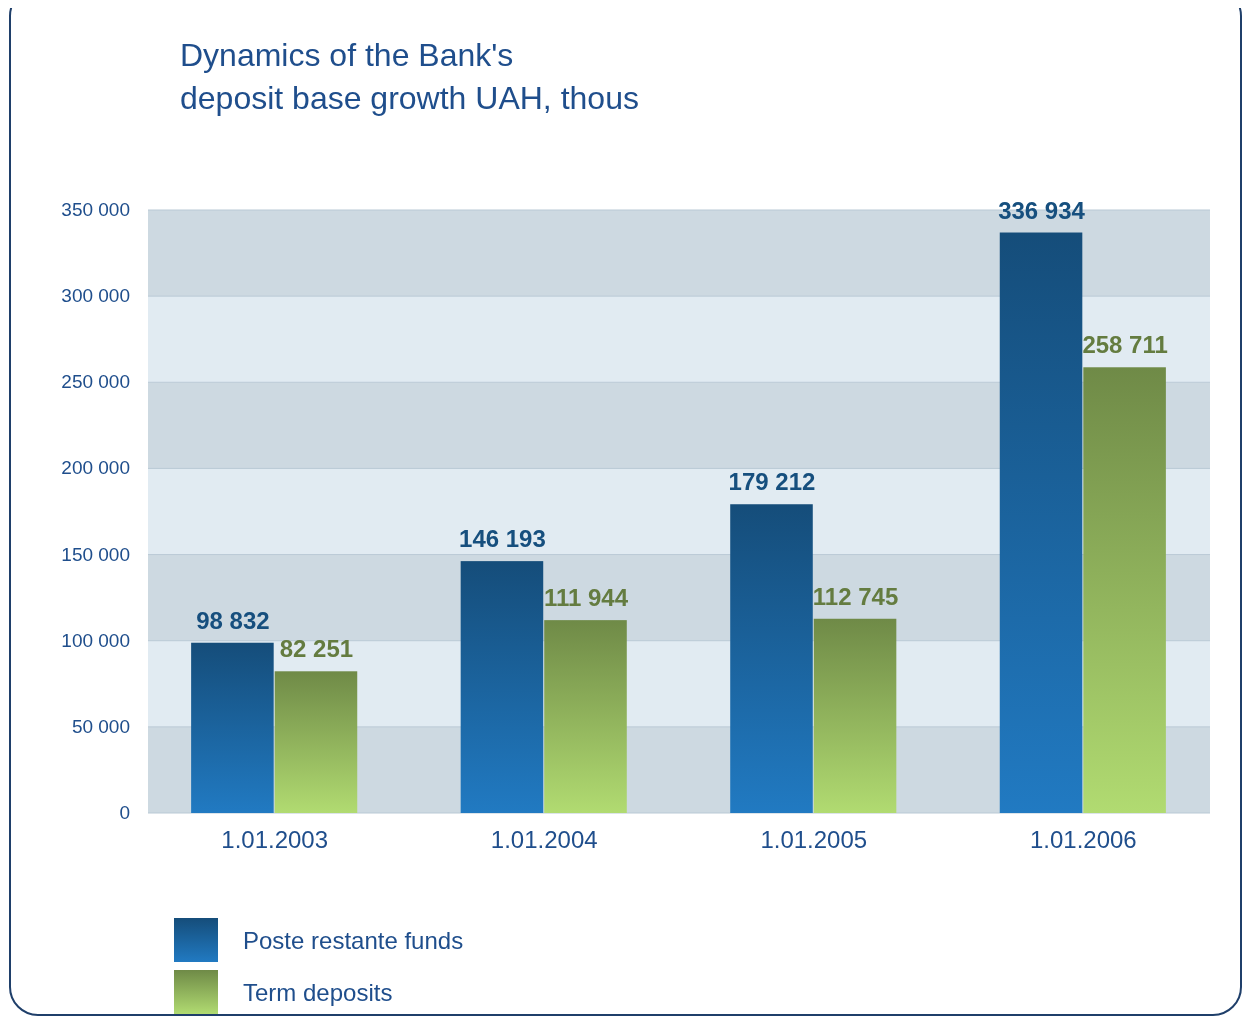 This screenshot has width=1251, height=1033. Describe the element at coordinates (95, 554) in the screenshot. I see `y-tick-label: 150 000` at that location.